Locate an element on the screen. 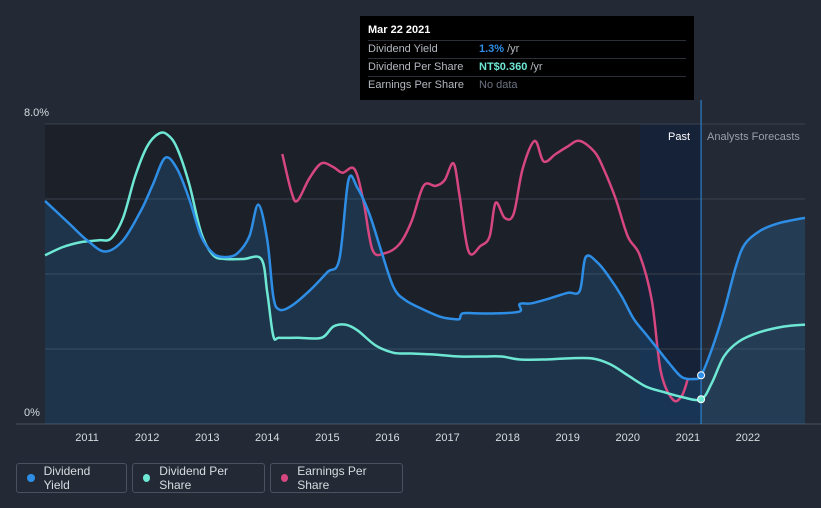  legend-dividend-per-share: Dividend Per Share is located at coordinates (198, 478).